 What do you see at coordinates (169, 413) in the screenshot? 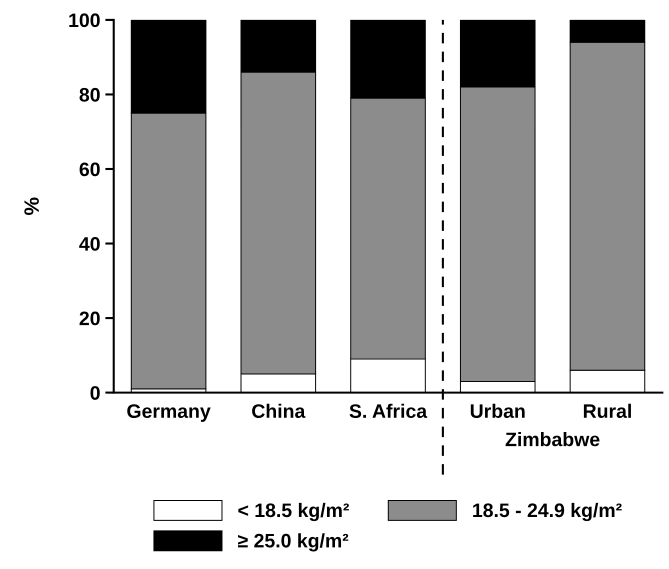
I see `x-tick-label: Germany` at bounding box center [169, 413].